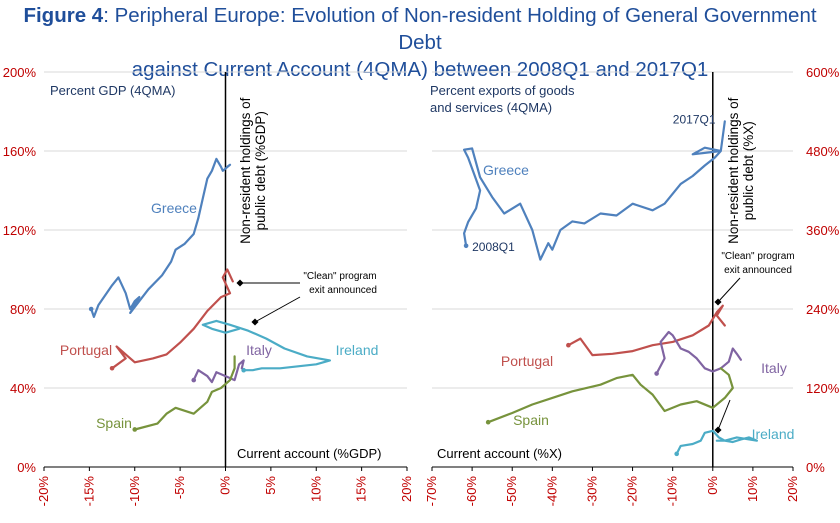 The width and height of the screenshot is (840, 523). Describe the element at coordinates (823, 309) in the screenshot. I see `y-tick-label: 240%` at that location.